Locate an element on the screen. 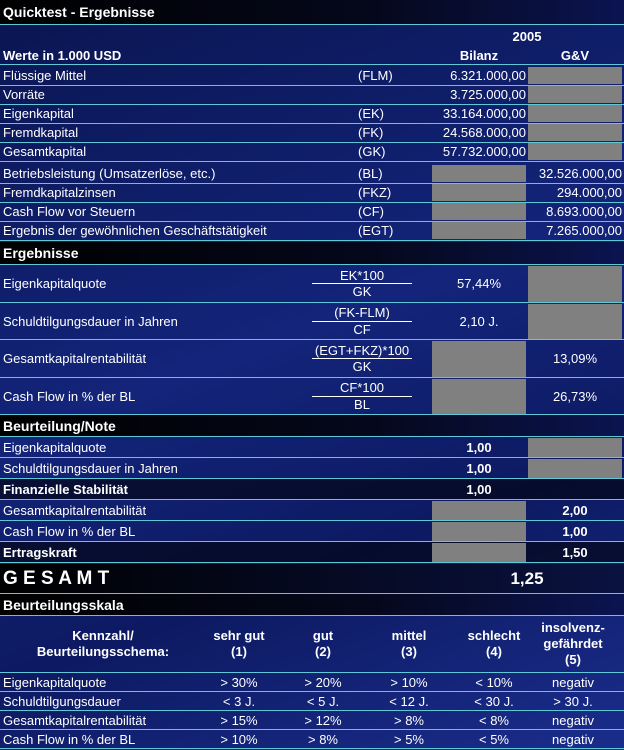 This screenshot has width=624, height=750. scale-cell: > 12% is located at coordinates (323, 720).